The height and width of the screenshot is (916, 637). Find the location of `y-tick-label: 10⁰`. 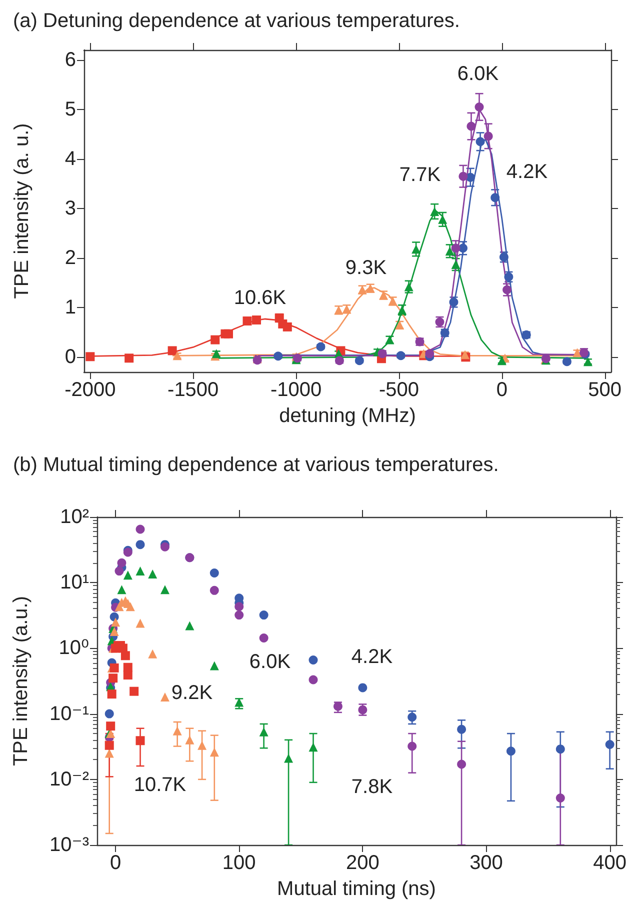

y-tick-label: 10⁰ is located at coordinates (73, 648).